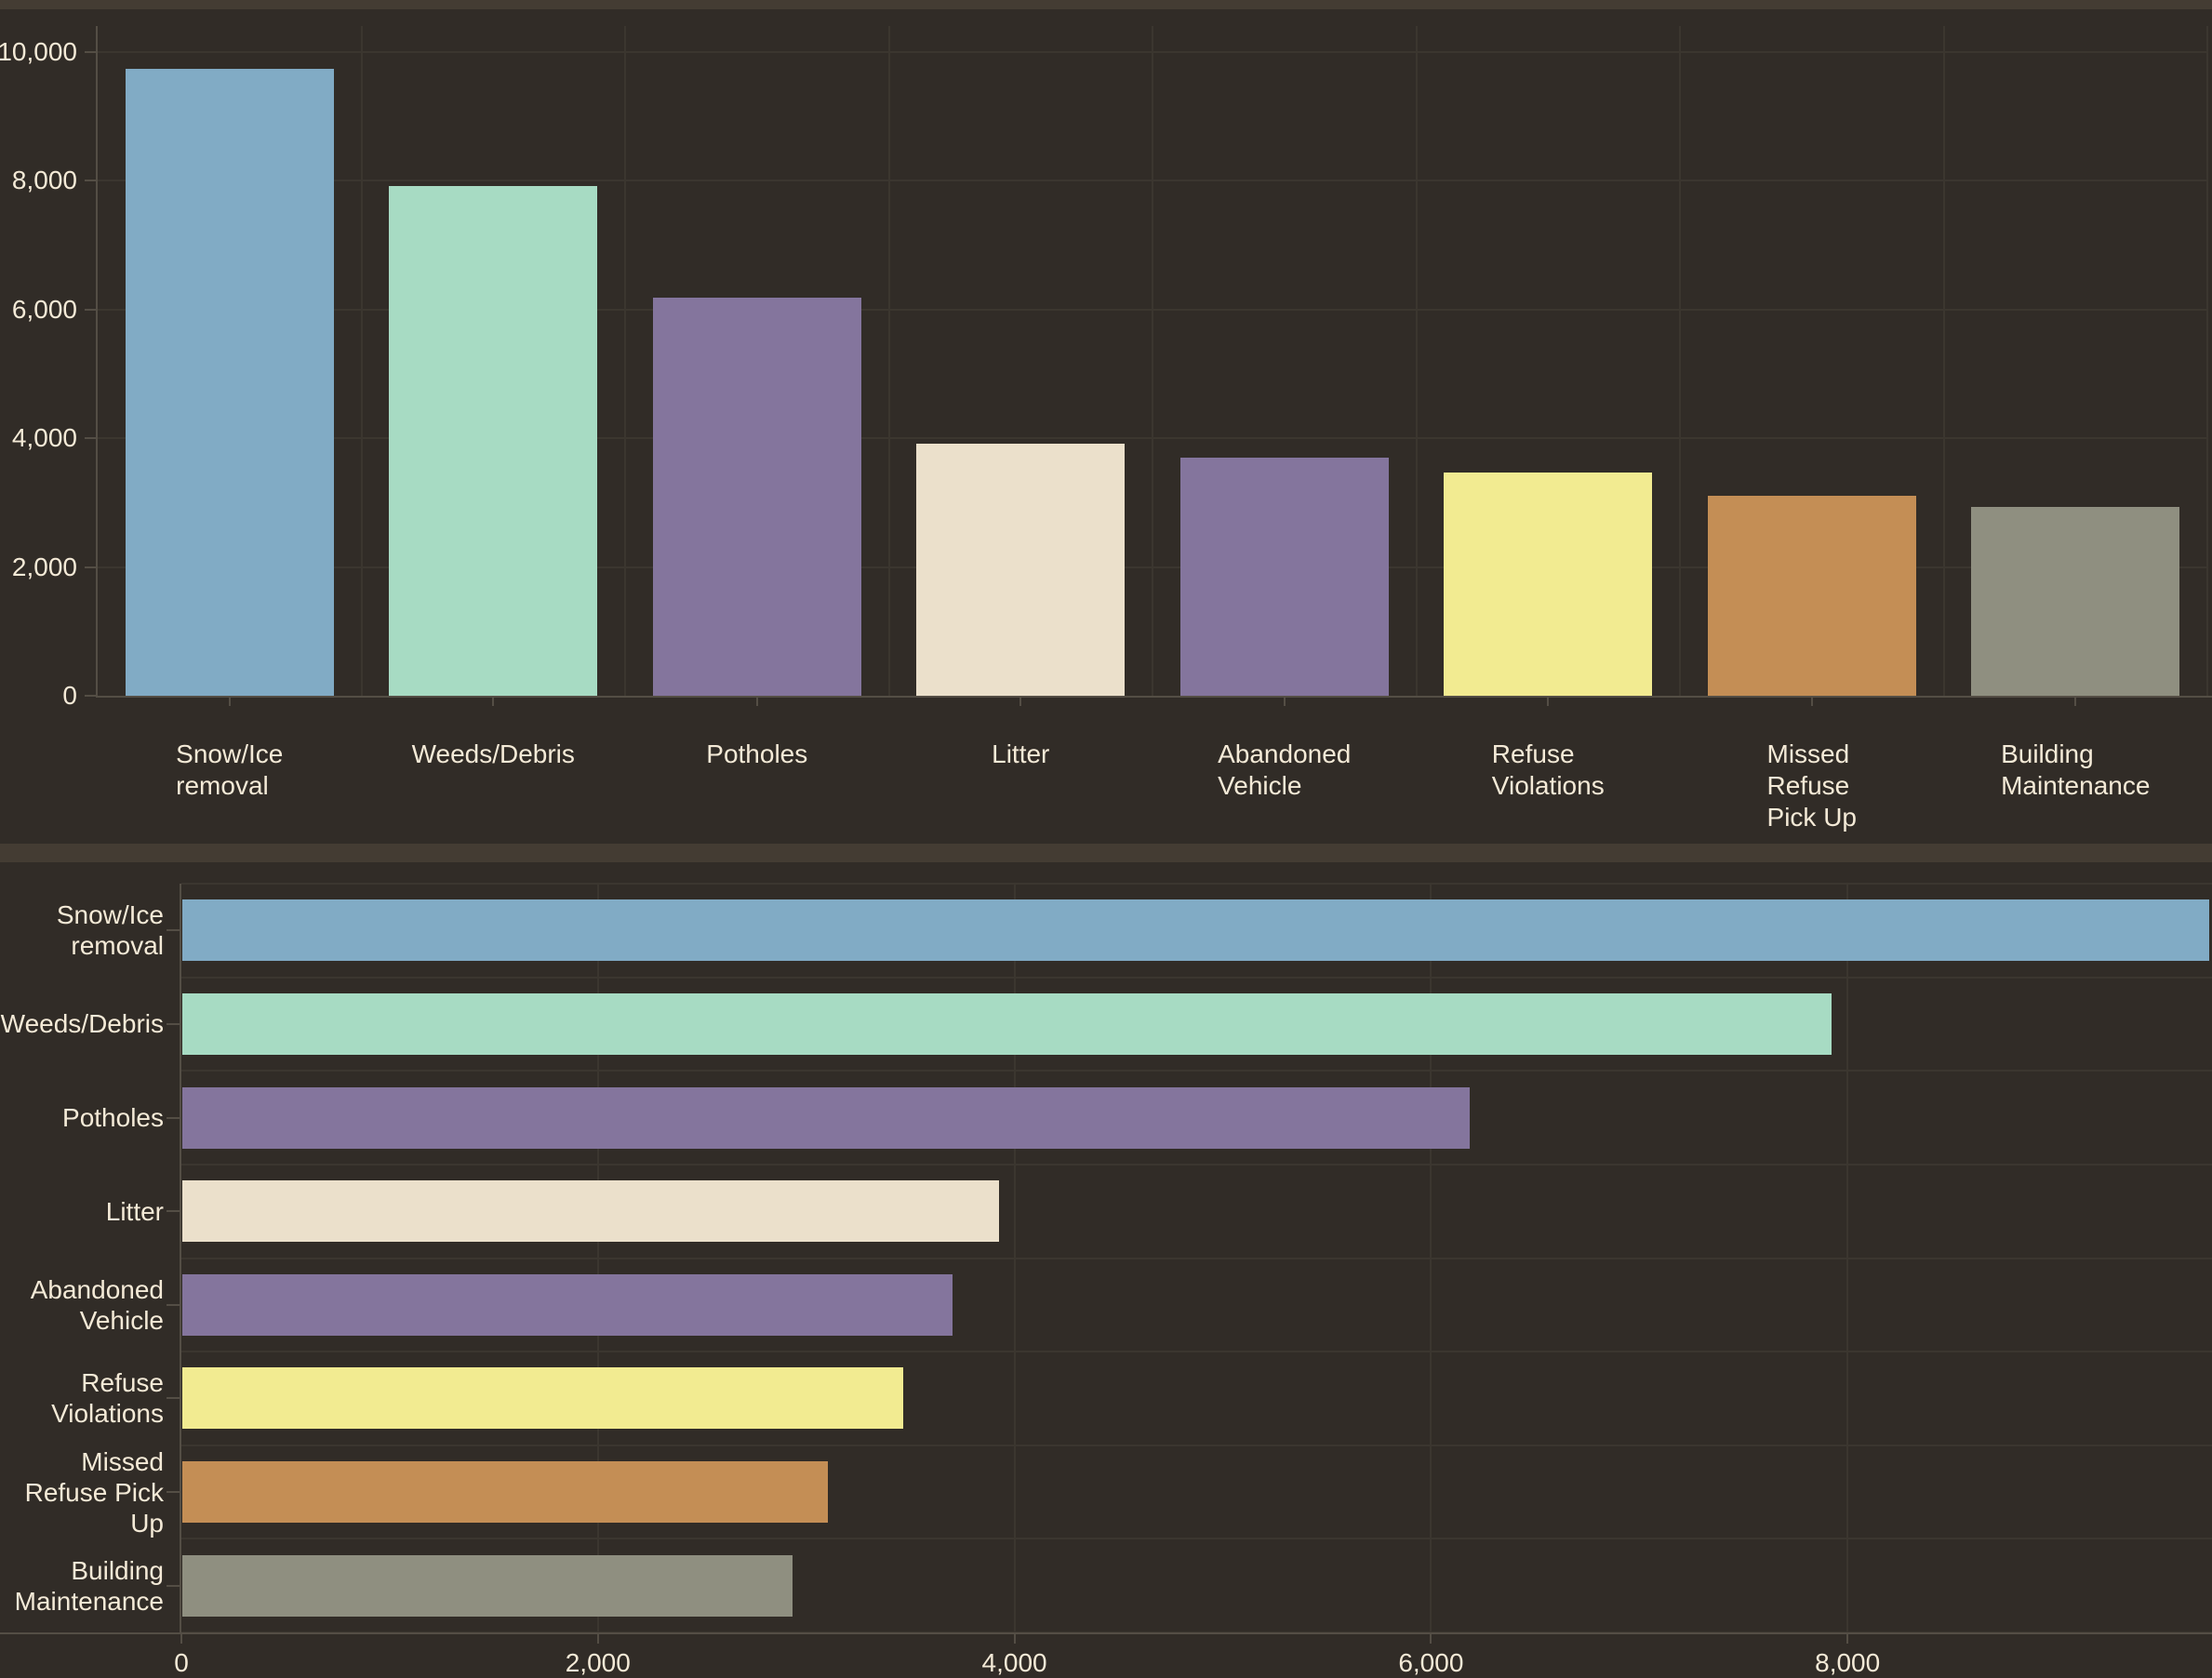 This screenshot has height=1678, width=2212. Describe the element at coordinates (1285, 771) in the screenshot. I see `x-axis-category-label: Abandoned Vehicle` at that location.